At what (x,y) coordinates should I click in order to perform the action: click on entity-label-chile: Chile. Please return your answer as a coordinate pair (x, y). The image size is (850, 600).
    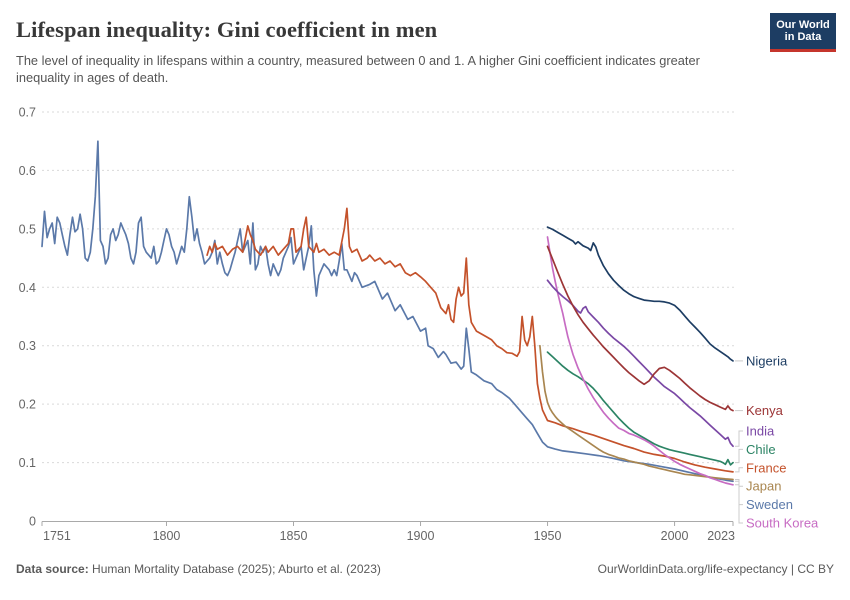
    Looking at the image, I should click on (761, 449).